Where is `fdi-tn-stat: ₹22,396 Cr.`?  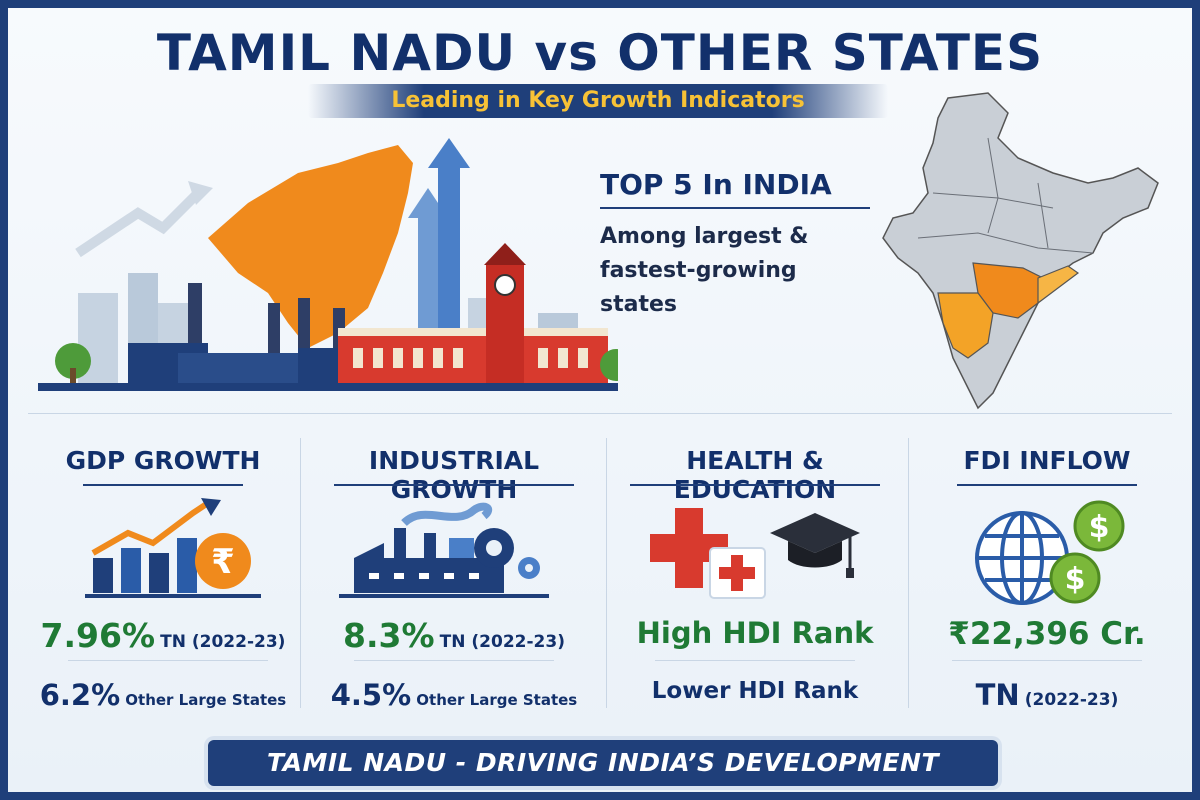
fdi-tn-stat: ₹22,396 Cr. is located at coordinates (1047, 634).